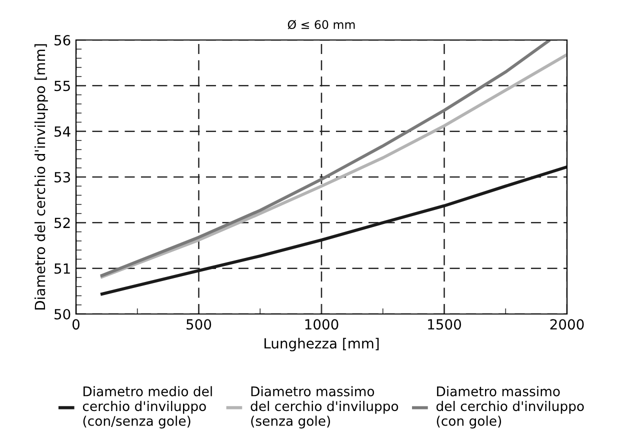  What do you see at coordinates (510, 407) in the screenshot?
I see `legend-label: Diametro massimo del cerchio d'inviluppo (con gole)` at bounding box center [510, 407].